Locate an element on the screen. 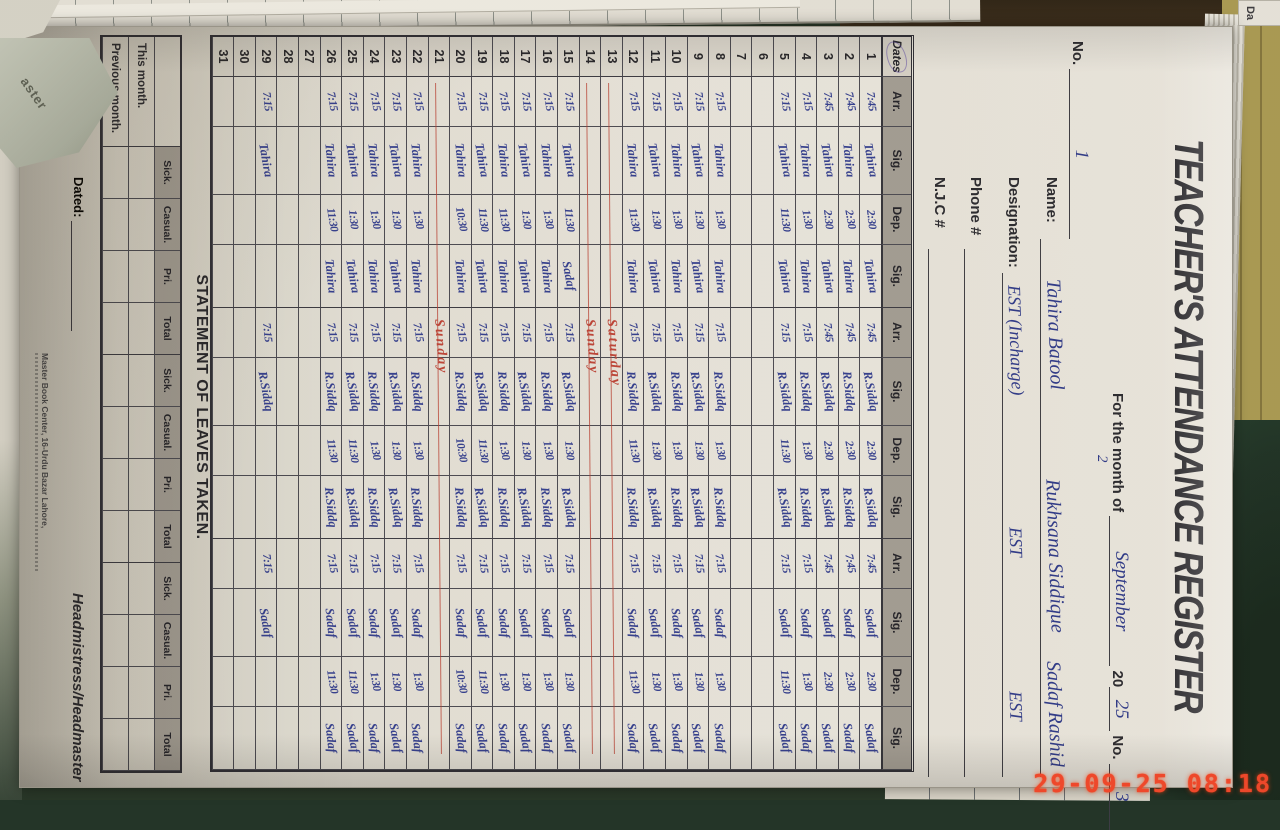  date-cell: 24 is located at coordinates (374, 57).